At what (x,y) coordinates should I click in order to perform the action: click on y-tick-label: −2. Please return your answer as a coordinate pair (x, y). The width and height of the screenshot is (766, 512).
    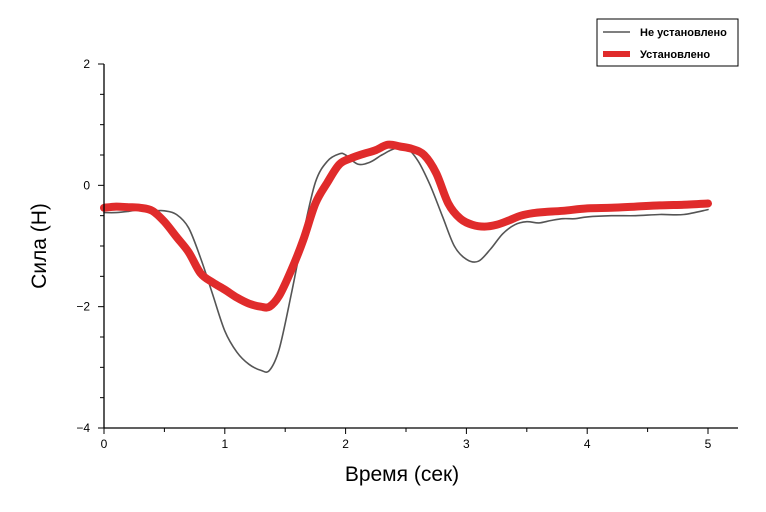
    Looking at the image, I should click on (83, 307).